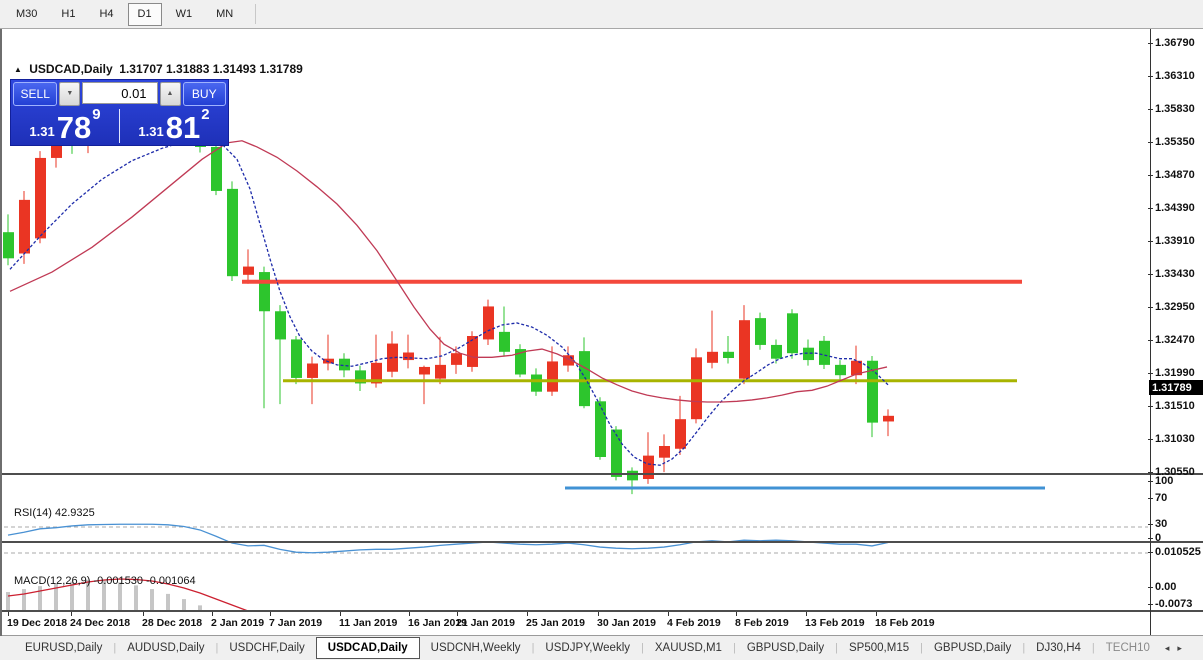  I want to click on macd-axis-label: 0.00, so click(1166, 587).